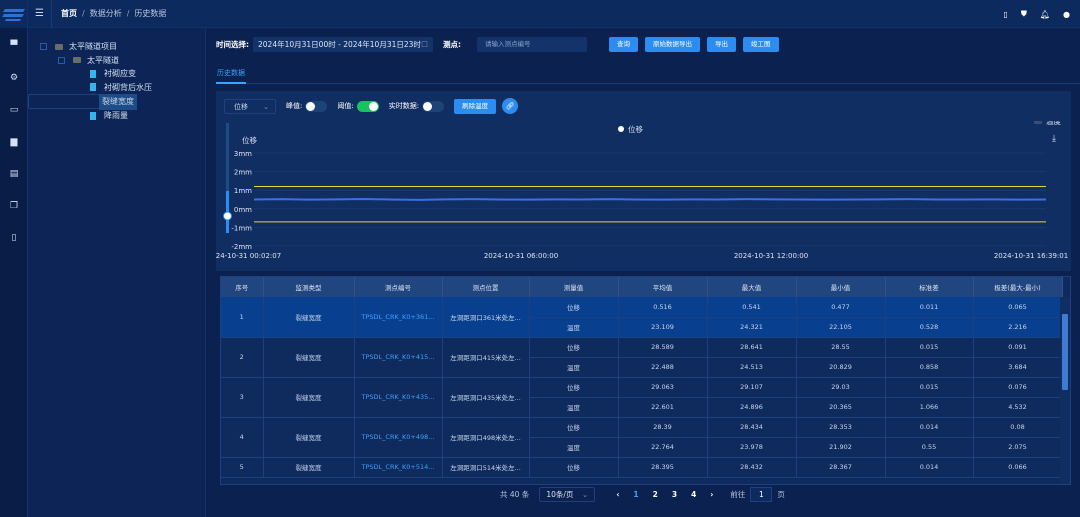 This screenshot has height=517, width=1080. Describe the element at coordinates (841, 287) in the screenshot. I see `column-header: 最小值` at that location.